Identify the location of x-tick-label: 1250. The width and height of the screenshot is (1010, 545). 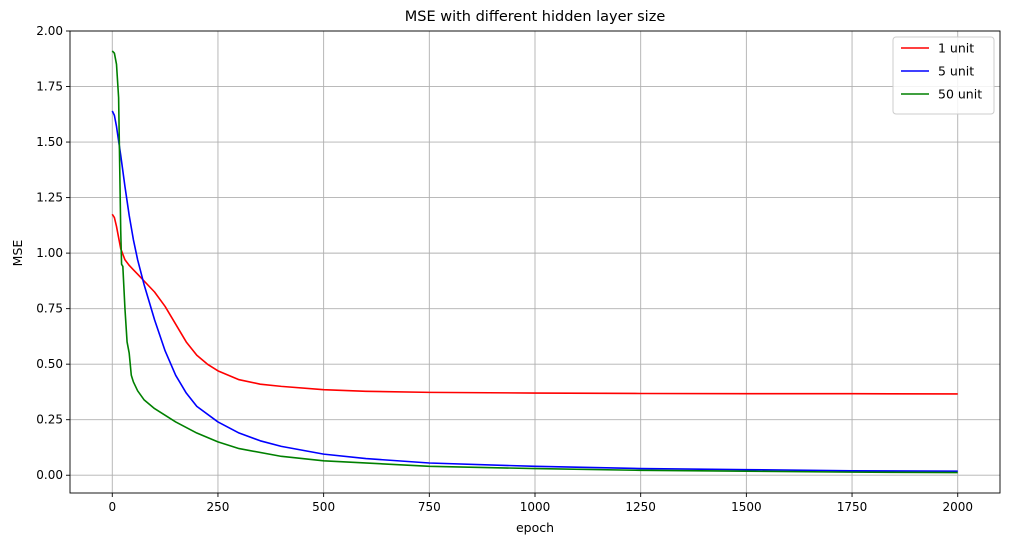
(640, 507).